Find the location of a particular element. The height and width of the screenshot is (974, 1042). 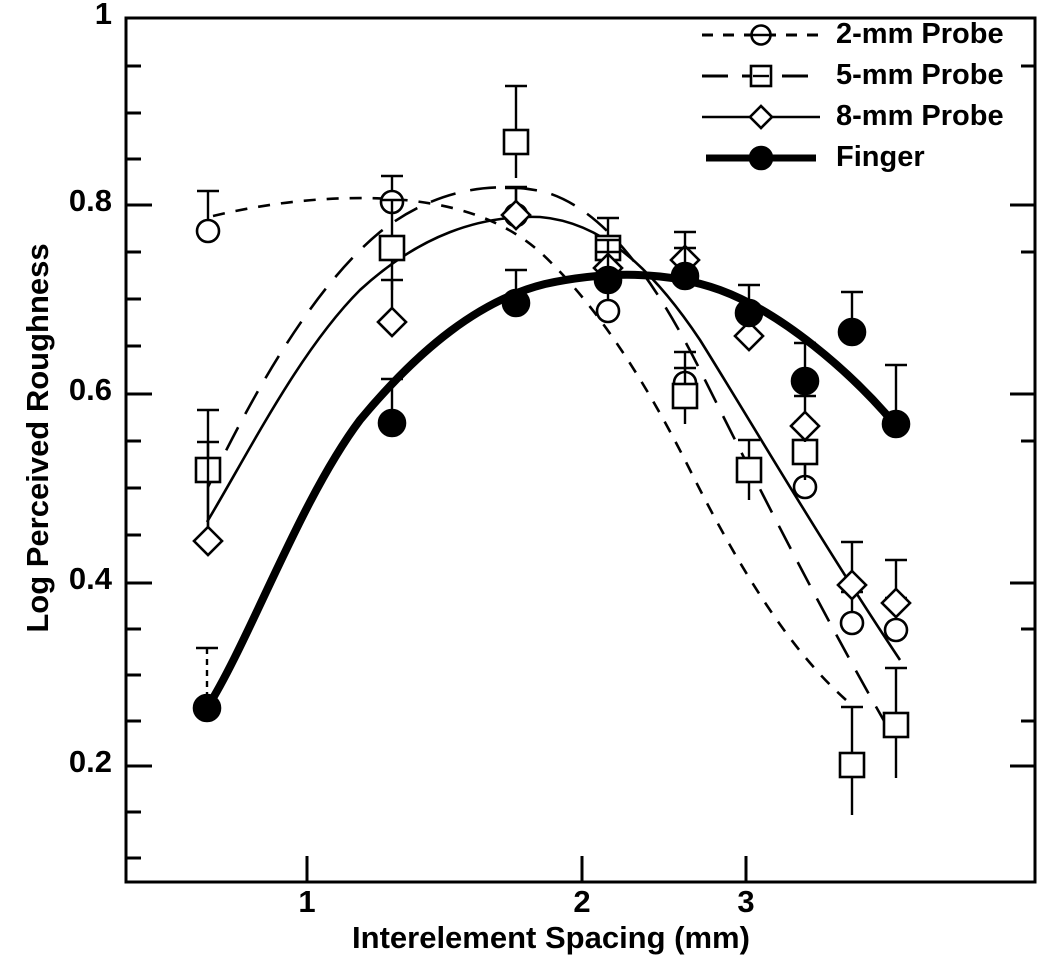

y-axis-major-ticks is located at coordinates (139, 485).